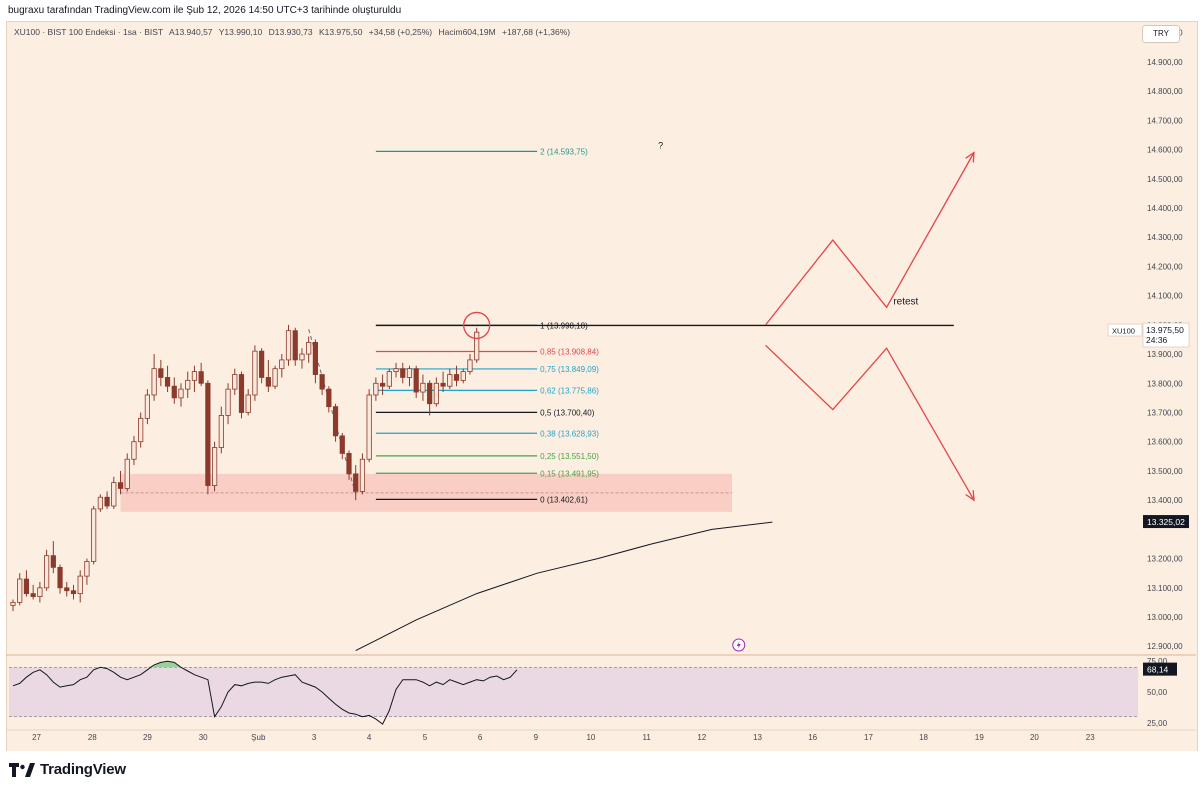 Image resolution: width=1200 pixels, height=791 pixels. I want to click on footer, so click(600, 771).